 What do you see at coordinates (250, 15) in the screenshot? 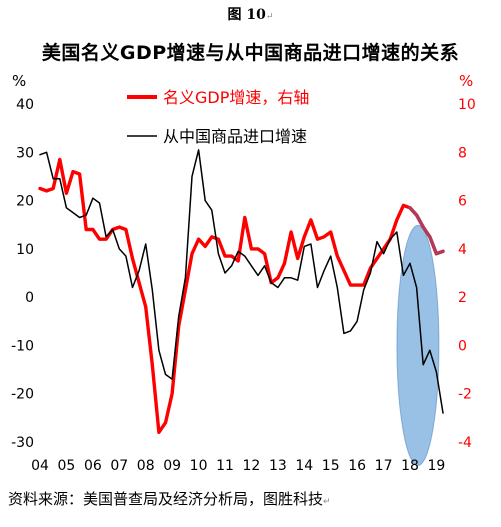
I see `figure-label: 图 10↵` at bounding box center [250, 15].